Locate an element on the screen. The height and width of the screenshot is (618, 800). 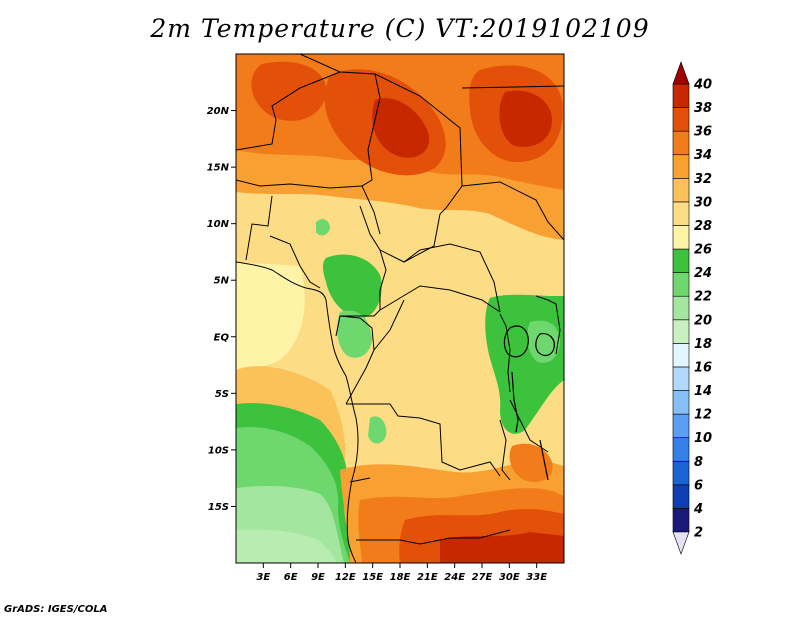
lat-tick-label: 10N is located at coordinates (218, 224).